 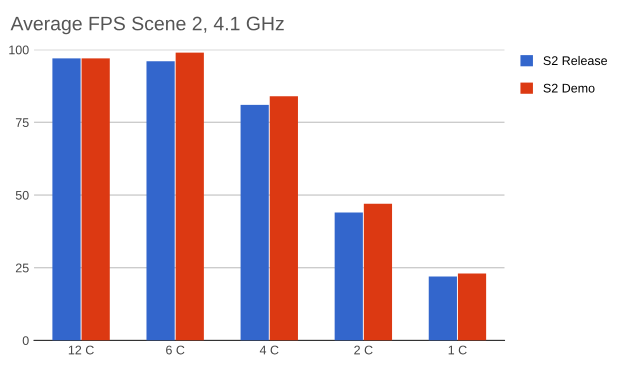 I want to click on x-tick-label: 1 C, so click(x=457, y=350).